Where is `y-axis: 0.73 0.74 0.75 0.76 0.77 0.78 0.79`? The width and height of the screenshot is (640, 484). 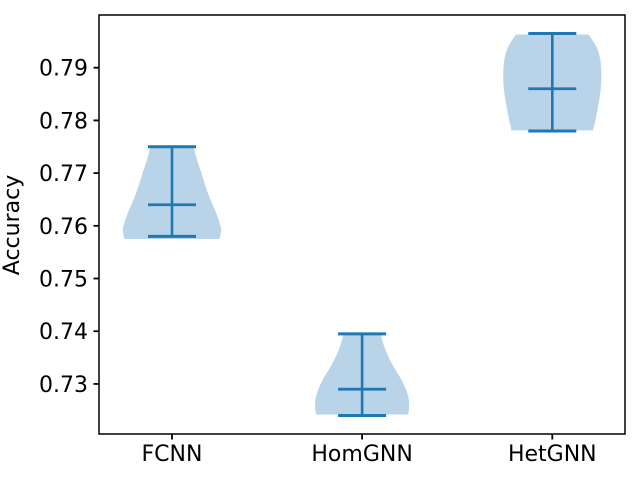
y-axis: 0.73 0.74 0.75 0.76 0.77 0.78 0.79 is located at coordinates (69, 227).